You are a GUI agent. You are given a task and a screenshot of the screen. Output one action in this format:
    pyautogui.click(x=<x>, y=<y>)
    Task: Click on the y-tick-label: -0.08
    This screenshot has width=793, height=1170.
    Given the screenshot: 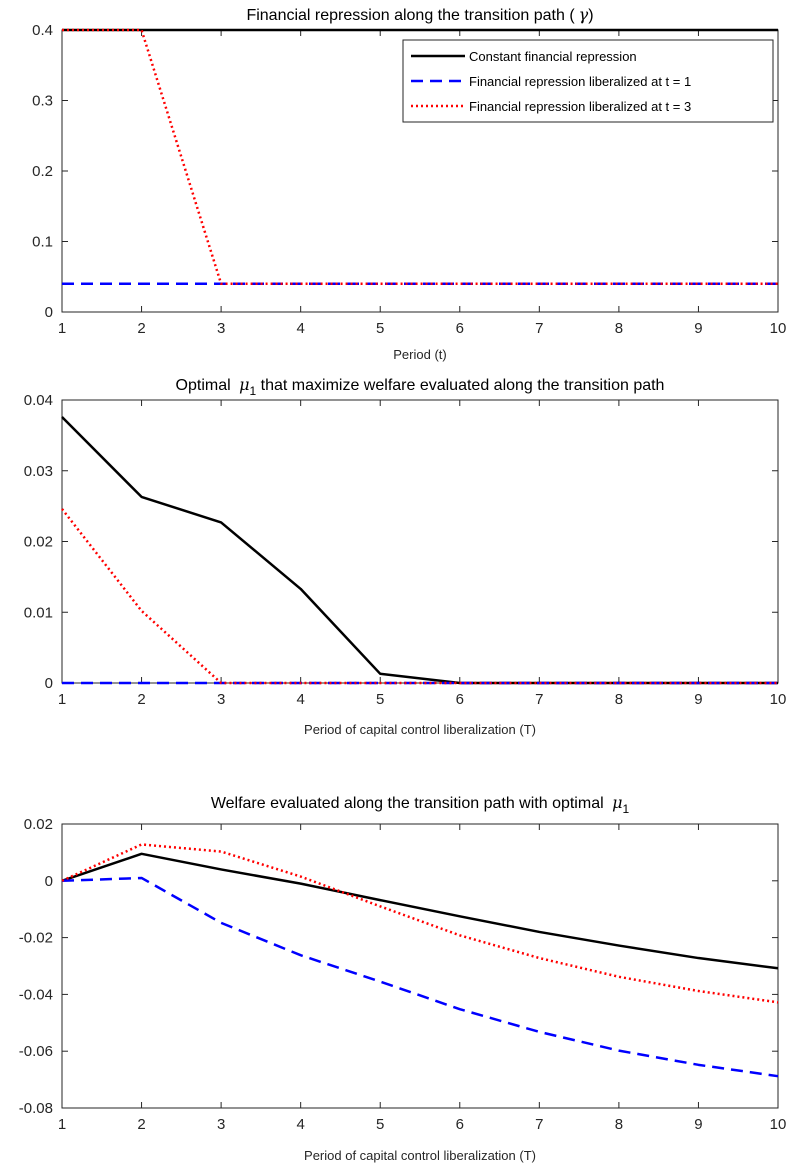 What is the action you would take?
    pyautogui.click(x=36, y=1108)
    